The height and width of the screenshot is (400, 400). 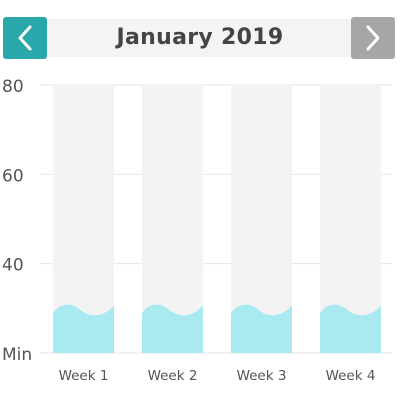 I want to click on month-navigation: January 2019, so click(x=200, y=38).